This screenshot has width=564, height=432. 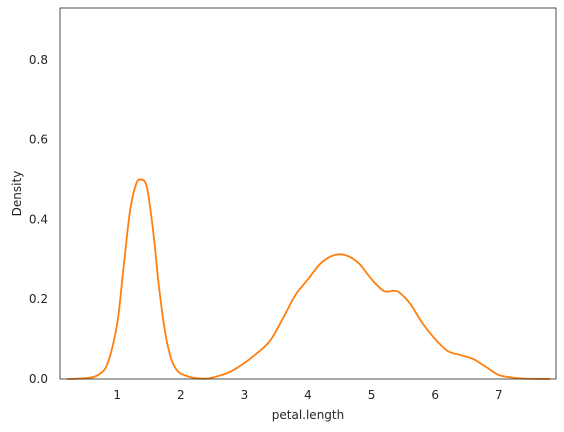 What do you see at coordinates (38, 299) in the screenshot?
I see `y-tick-label: 0.2` at bounding box center [38, 299].